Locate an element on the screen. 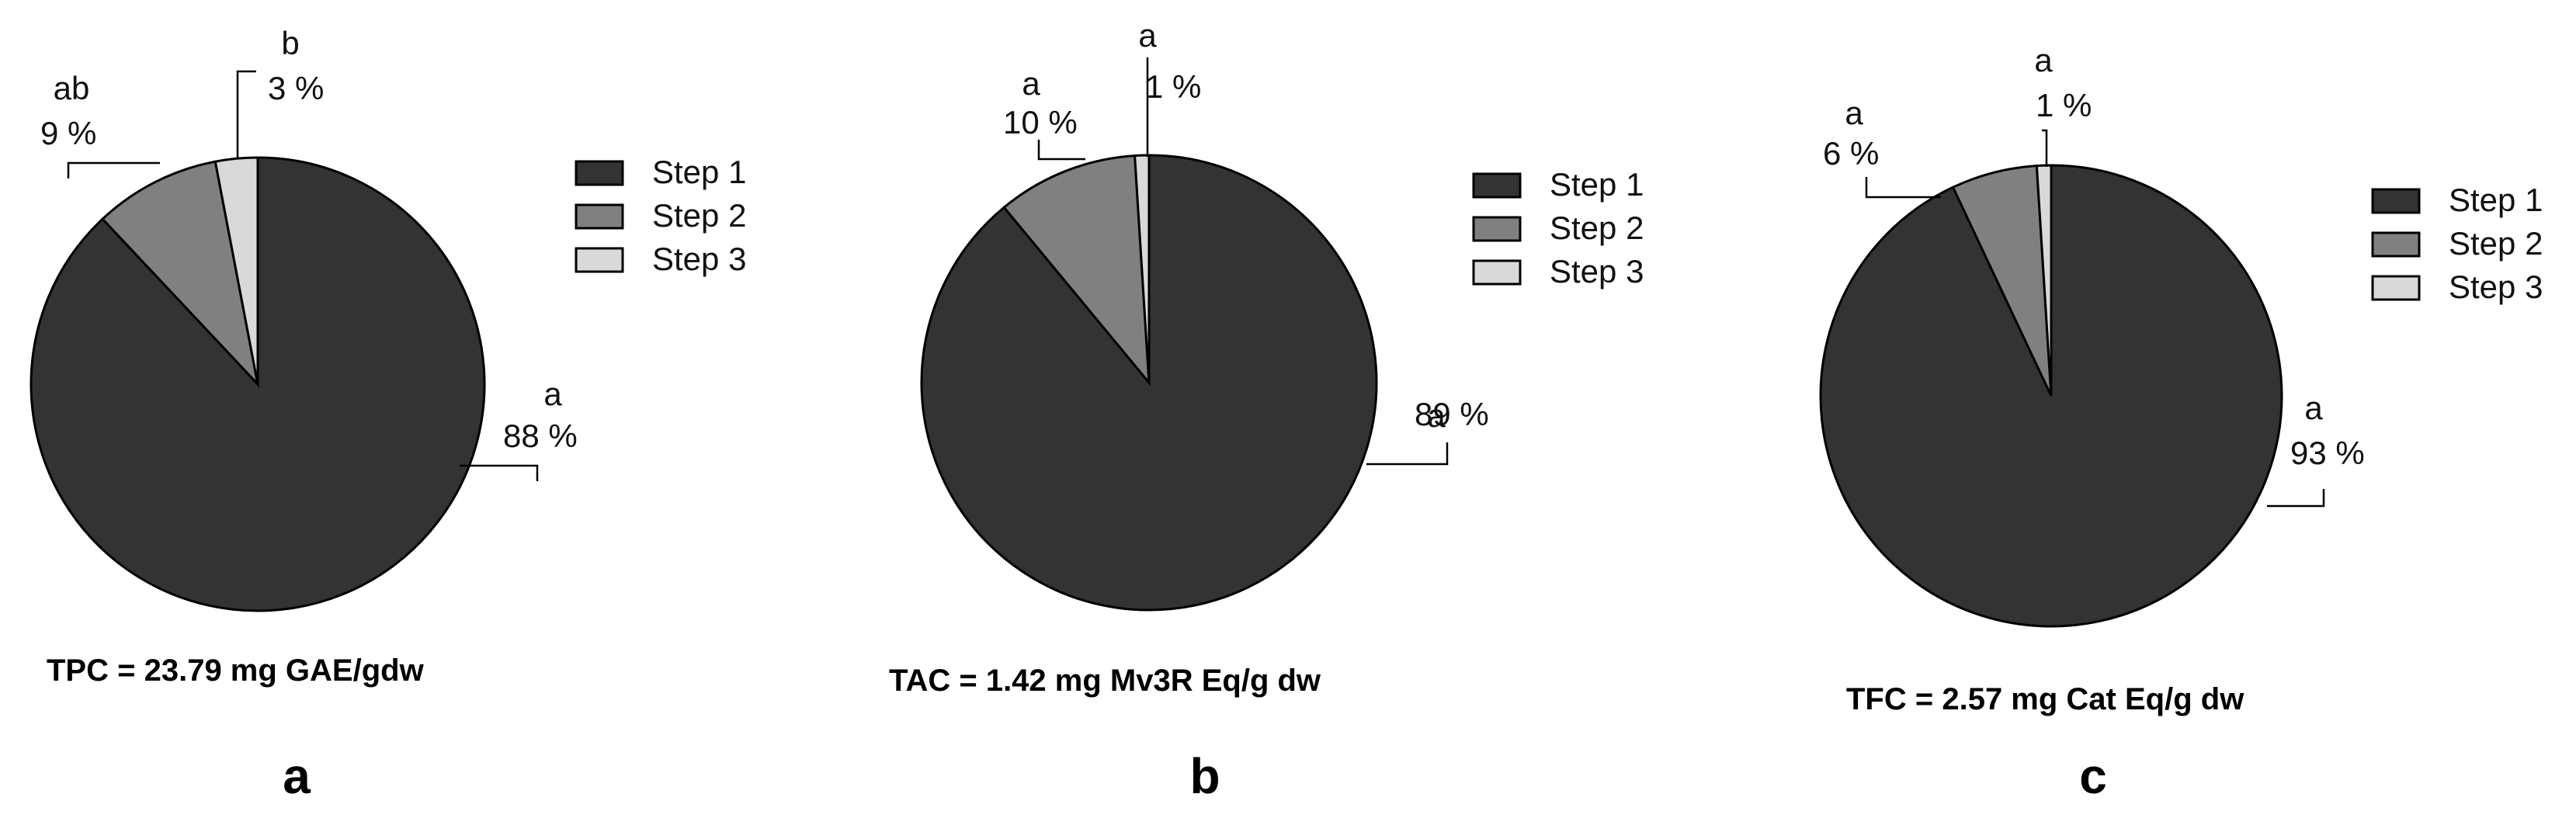 This screenshot has height=832, width=2576. legend-a: Step 1 Step 2 Step 3 is located at coordinates (660, 215).